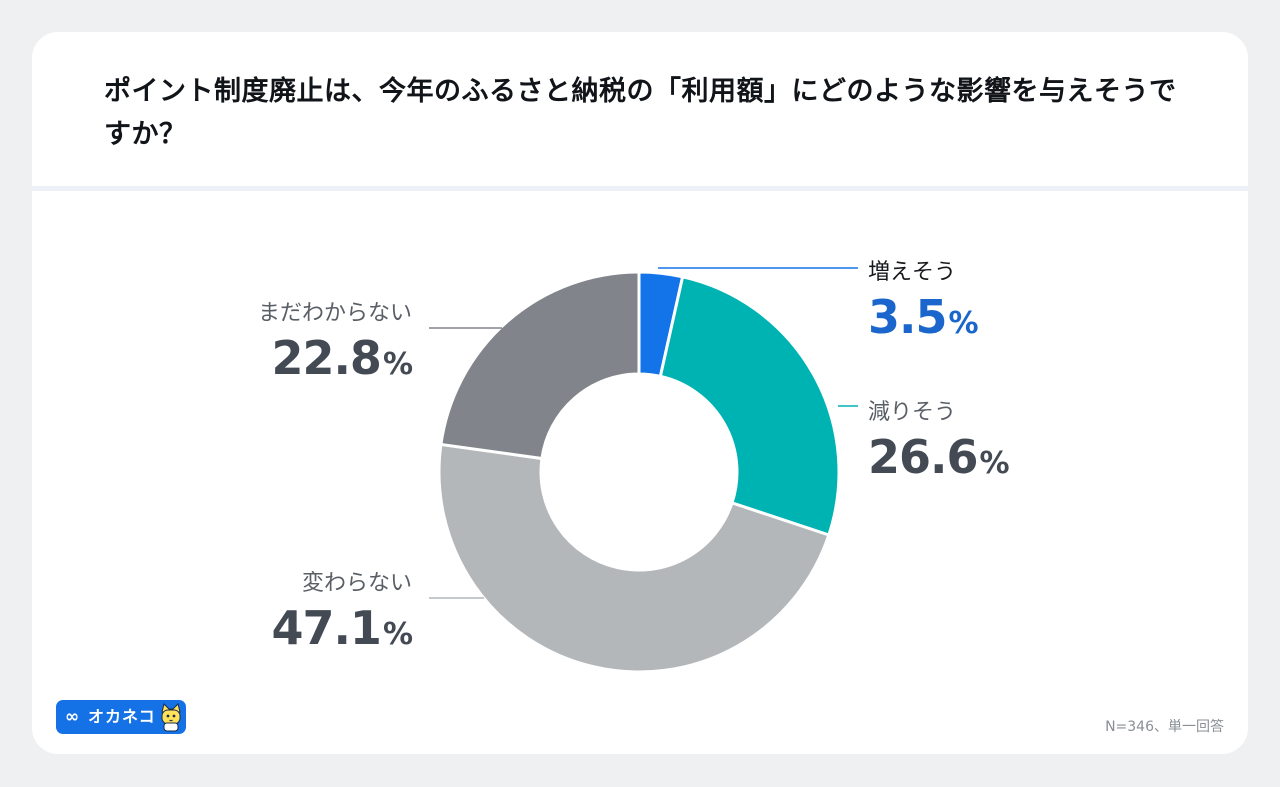  Describe the element at coordinates (912, 412) in the screenshot. I see `label-decrease: 減りそう` at that location.